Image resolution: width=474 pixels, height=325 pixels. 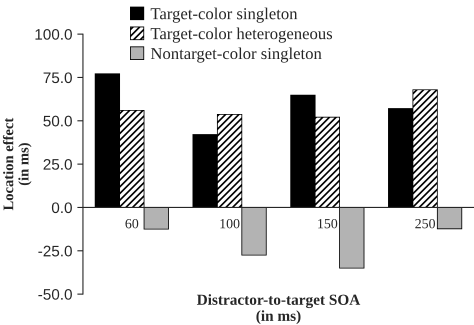 I want to click on y-tick-label: -25.0, so click(x=55, y=251).